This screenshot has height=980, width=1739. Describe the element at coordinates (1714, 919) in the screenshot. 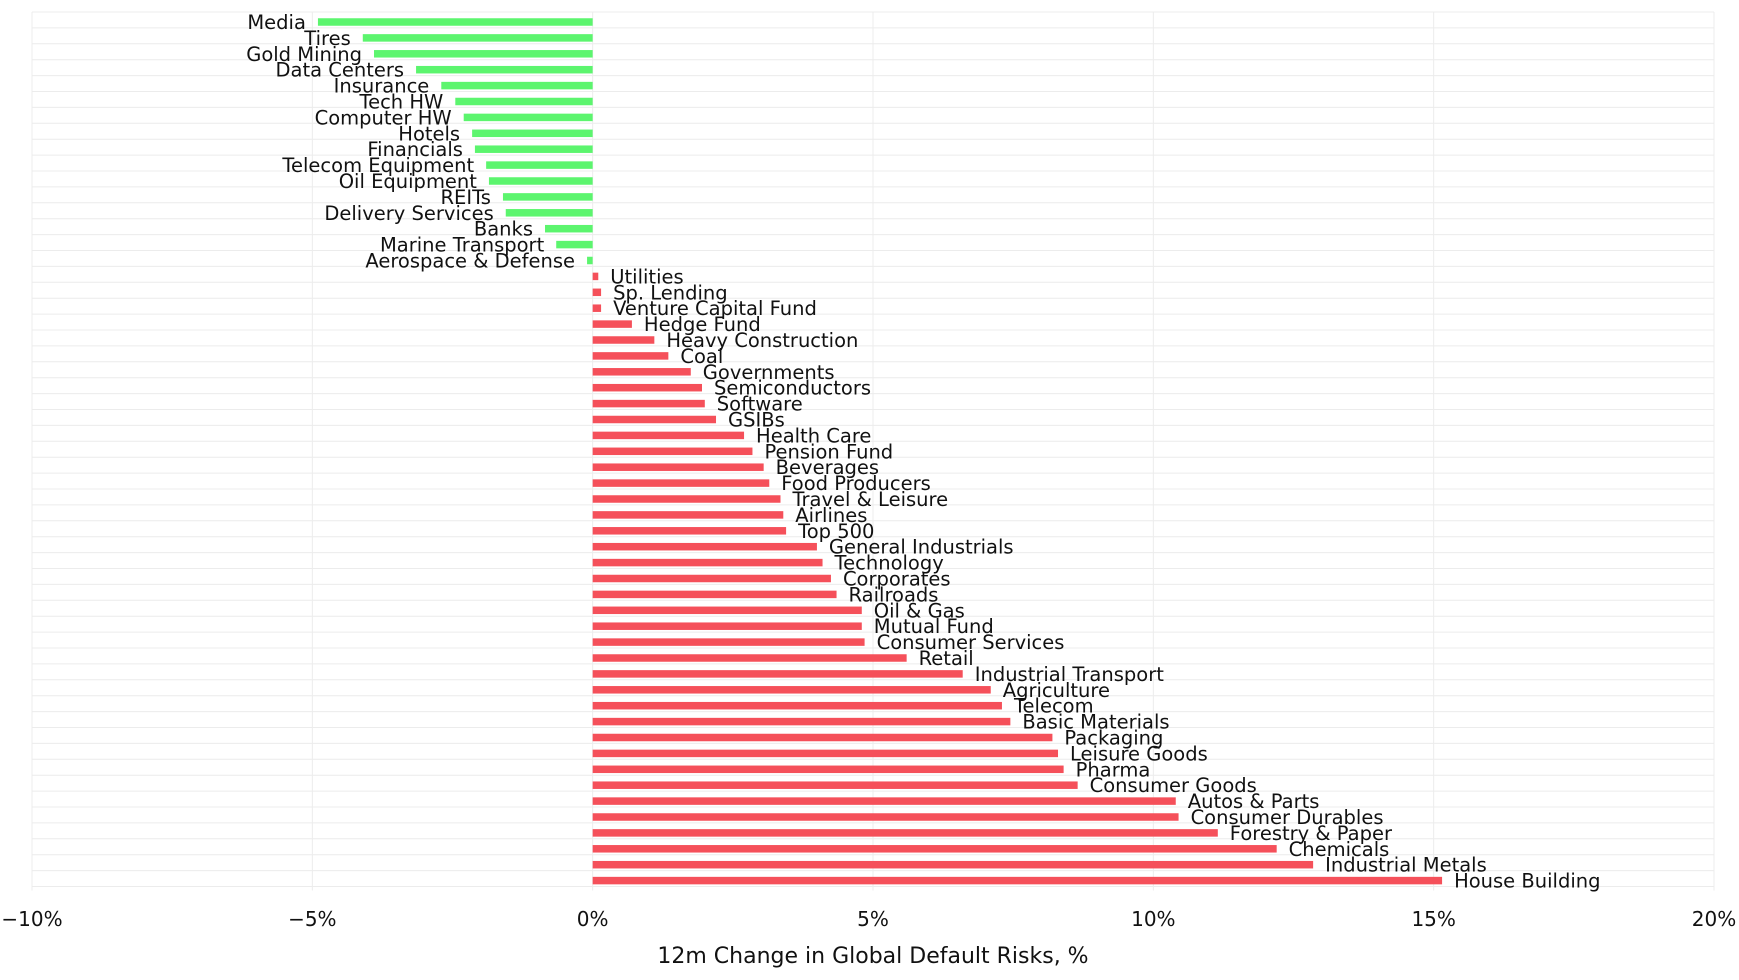

I see `x-tick-label: 20%` at that location.